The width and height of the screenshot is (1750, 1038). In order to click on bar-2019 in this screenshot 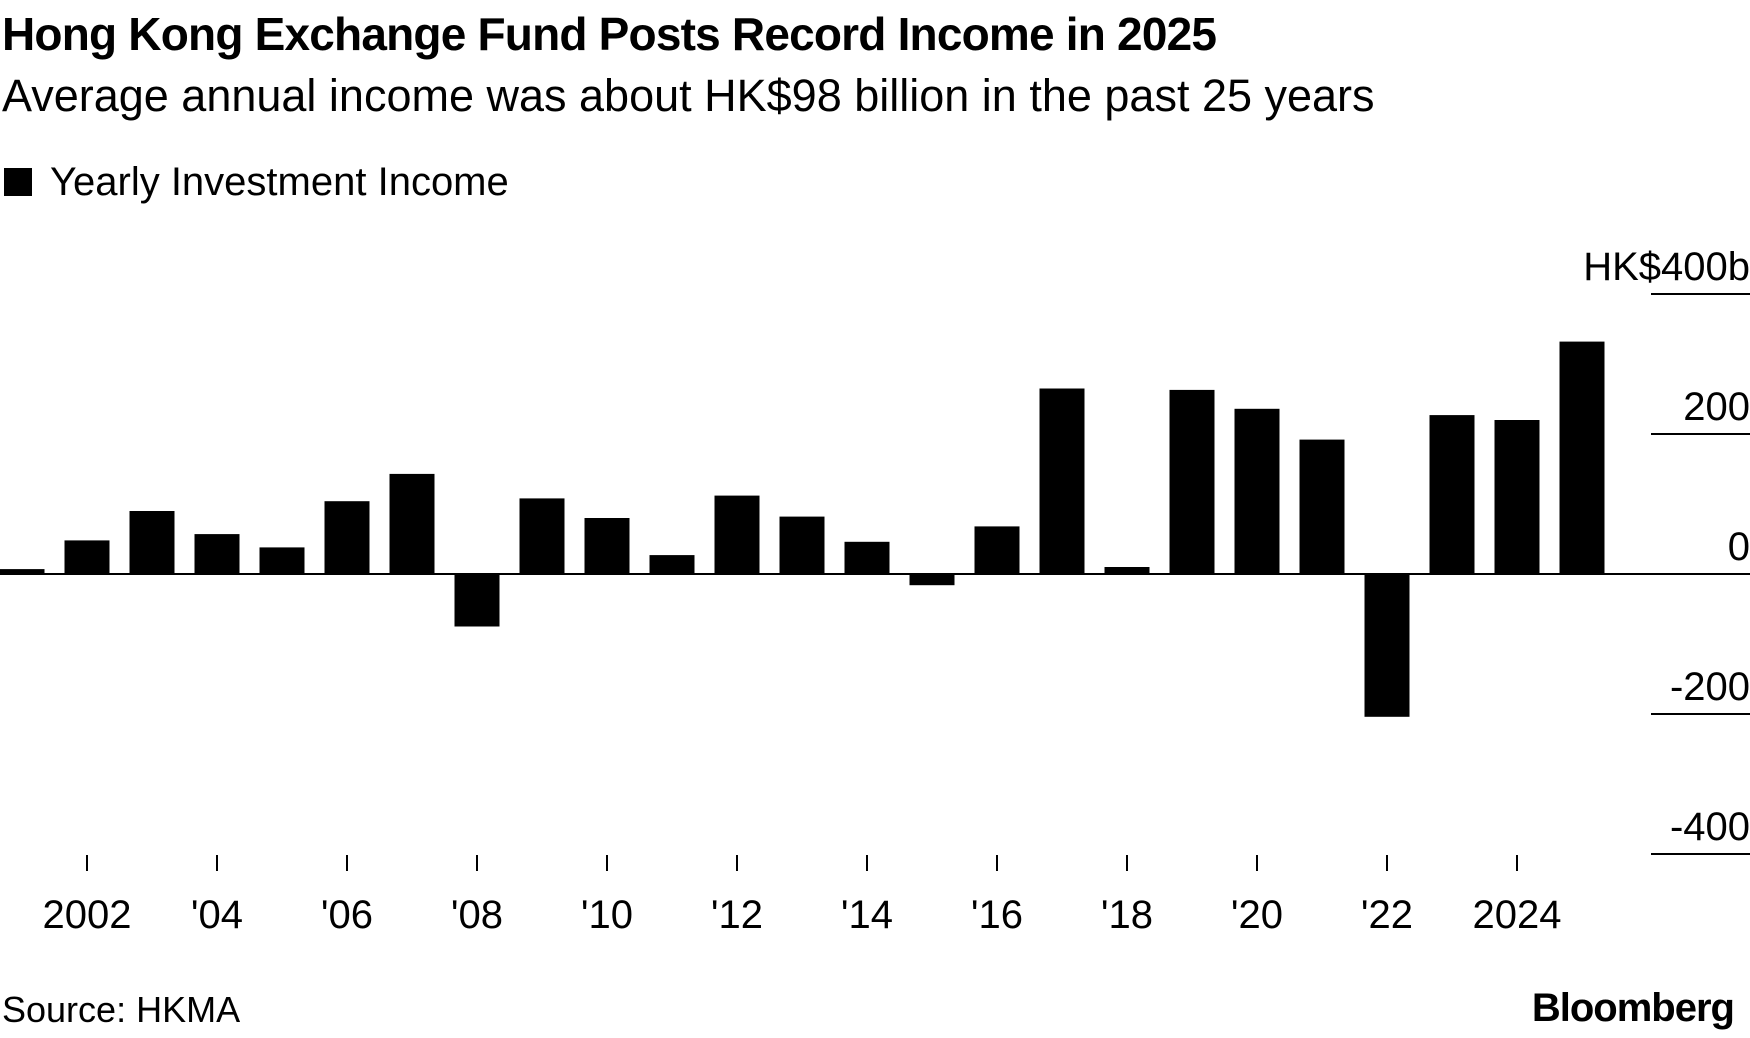, I will do `click(1192, 481)`.